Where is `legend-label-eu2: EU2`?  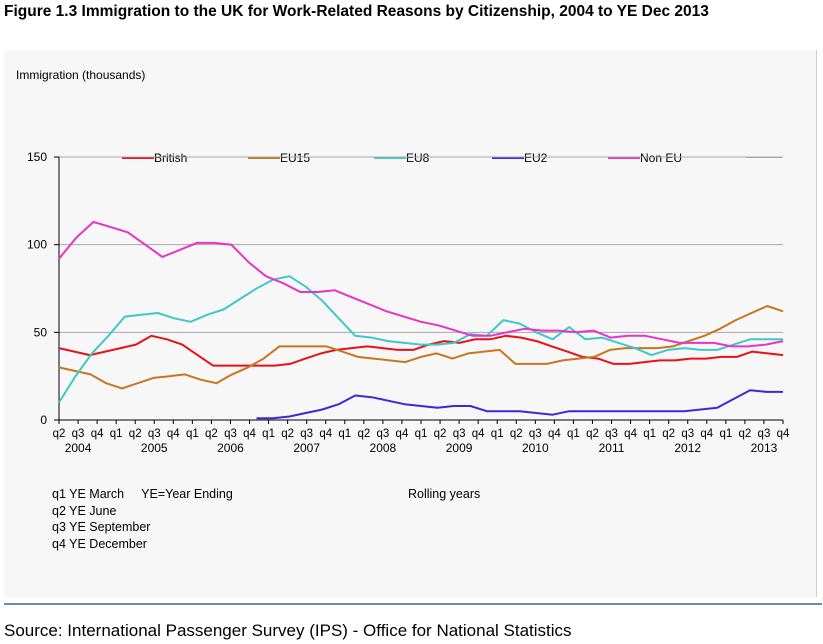 legend-label-eu2: EU2 is located at coordinates (536, 158).